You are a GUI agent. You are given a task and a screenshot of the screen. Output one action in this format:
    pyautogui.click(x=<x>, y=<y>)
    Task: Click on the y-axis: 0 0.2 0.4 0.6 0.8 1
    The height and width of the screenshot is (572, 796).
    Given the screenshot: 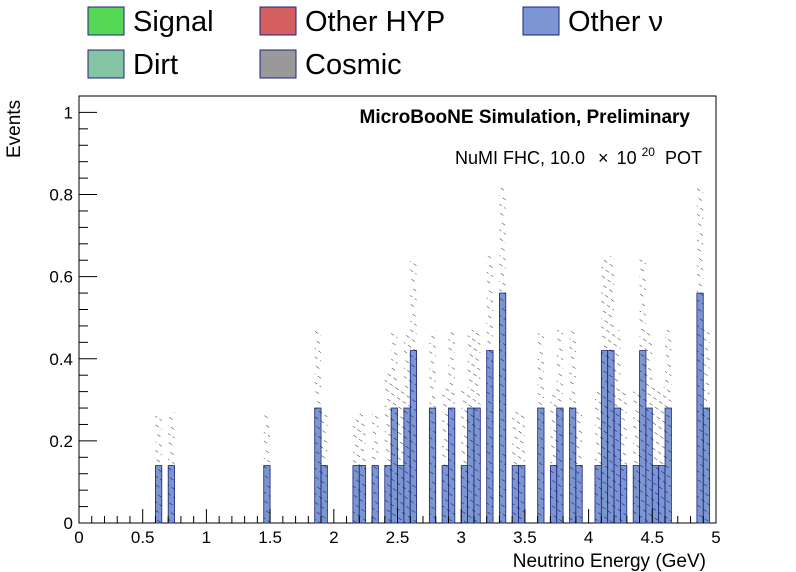 What is the action you would take?
    pyautogui.click(x=73, y=314)
    